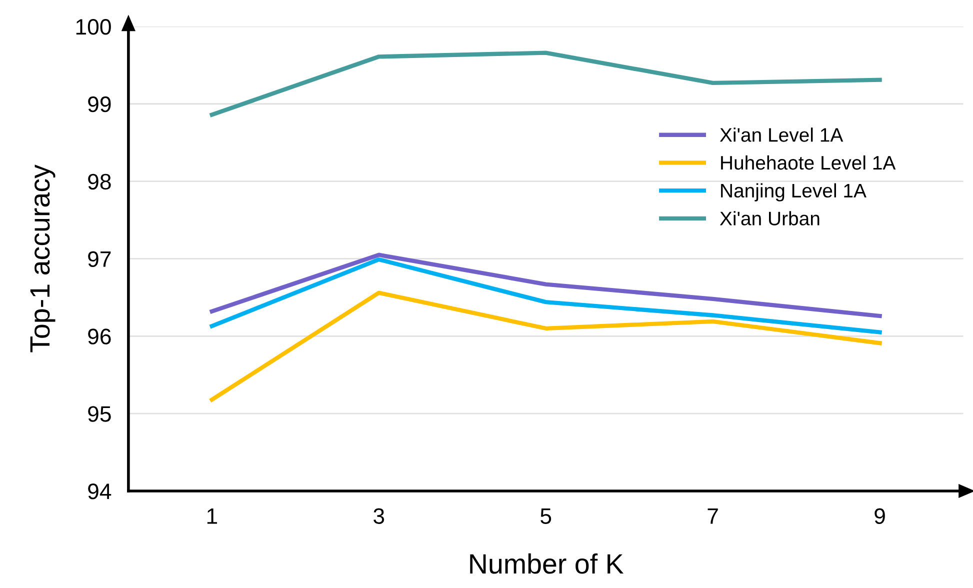 The image size is (973, 588). What do you see at coordinates (808, 162) in the screenshot?
I see `legend-label: Huhehaote Level 1A` at bounding box center [808, 162].